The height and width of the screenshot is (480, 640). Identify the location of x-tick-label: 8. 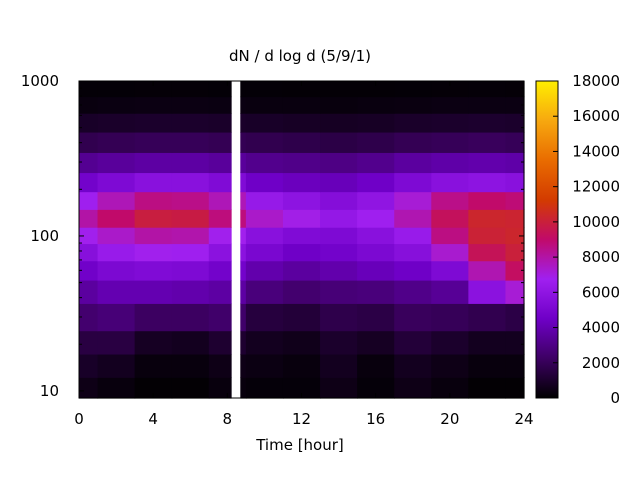
(228, 419).